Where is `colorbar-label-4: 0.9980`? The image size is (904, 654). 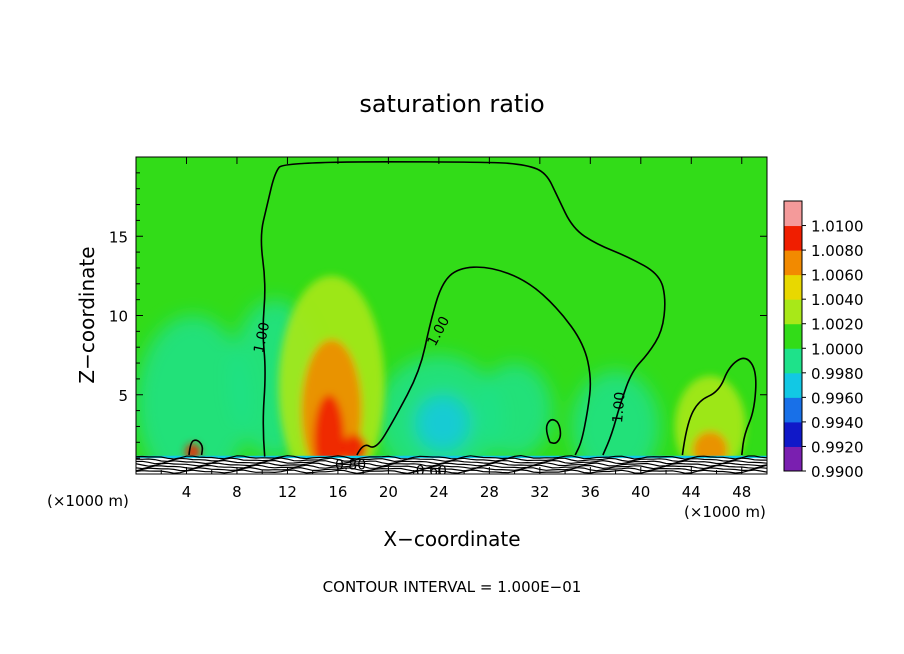
colorbar-label-4: 0.9980 is located at coordinates (837, 374).